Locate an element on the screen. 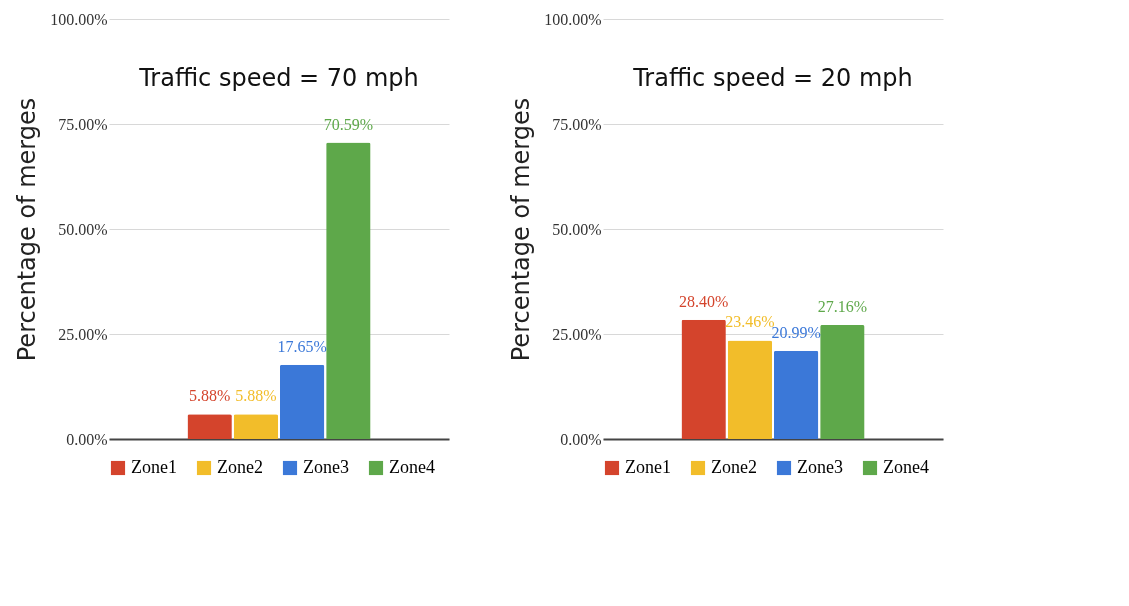 Image resolution: width=1129 pixels, height=606 pixels. data-label: 27.16% is located at coordinates (842, 306).